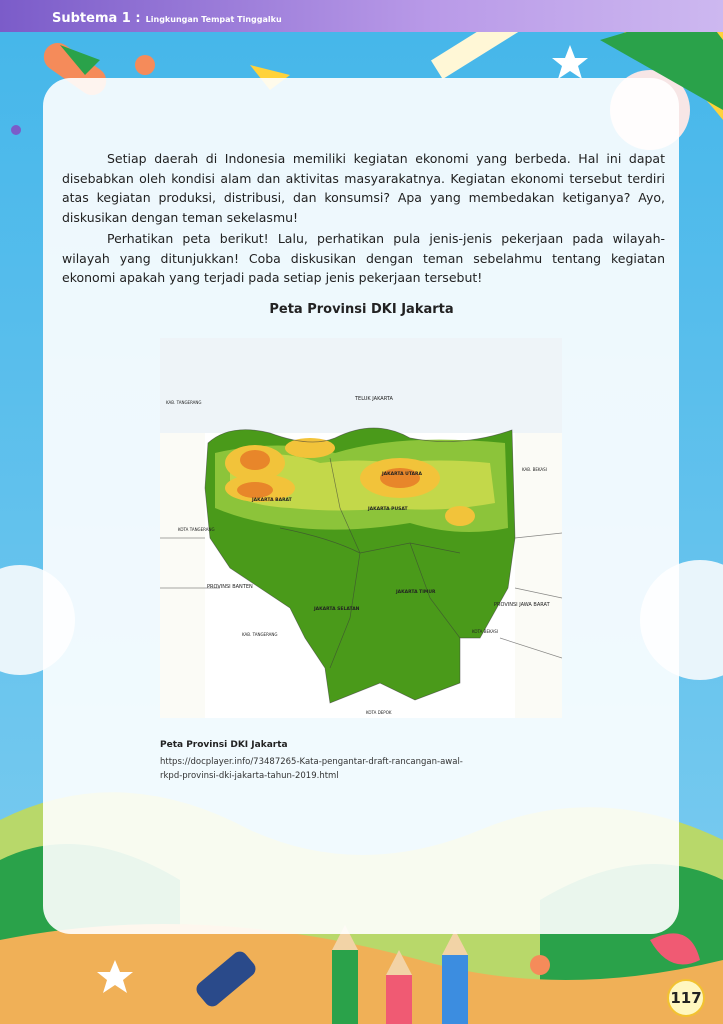  What do you see at coordinates (401, 474) in the screenshot?
I see `map-label-jakarta-utara: JAKARTA UTARA` at bounding box center [401, 474].